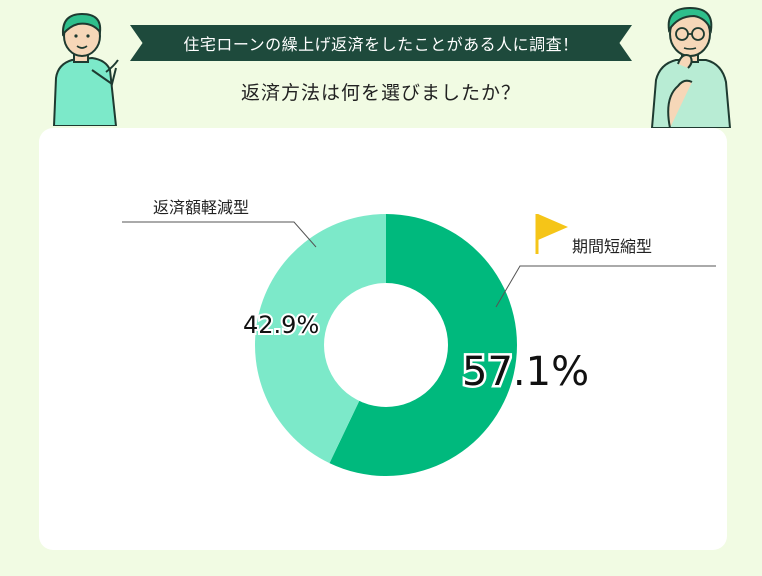 The height and width of the screenshot is (576, 762). I want to click on leader-line-shorten, so click(605, 286).